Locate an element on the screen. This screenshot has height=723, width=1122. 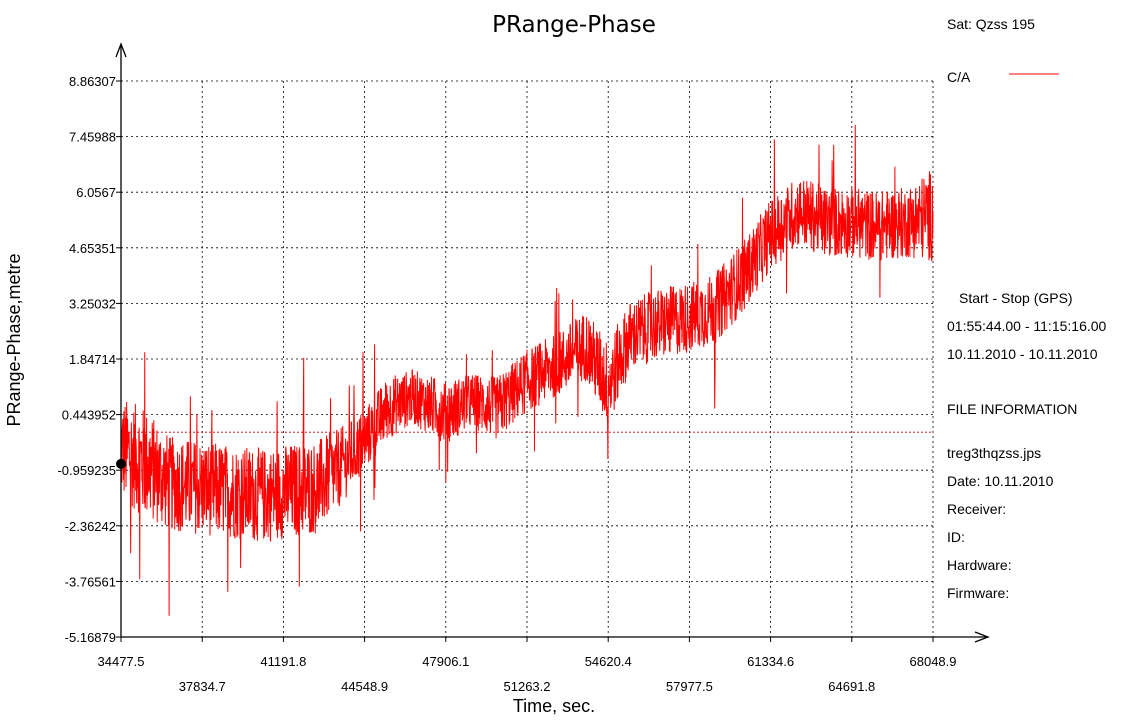
x-tick-label: 68048.9 is located at coordinates (933, 661).